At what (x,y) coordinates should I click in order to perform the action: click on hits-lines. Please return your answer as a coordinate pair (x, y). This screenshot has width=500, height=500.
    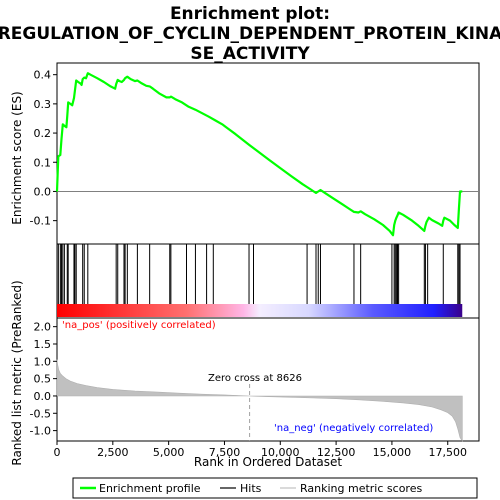
    Looking at the image, I should click on (259, 274).